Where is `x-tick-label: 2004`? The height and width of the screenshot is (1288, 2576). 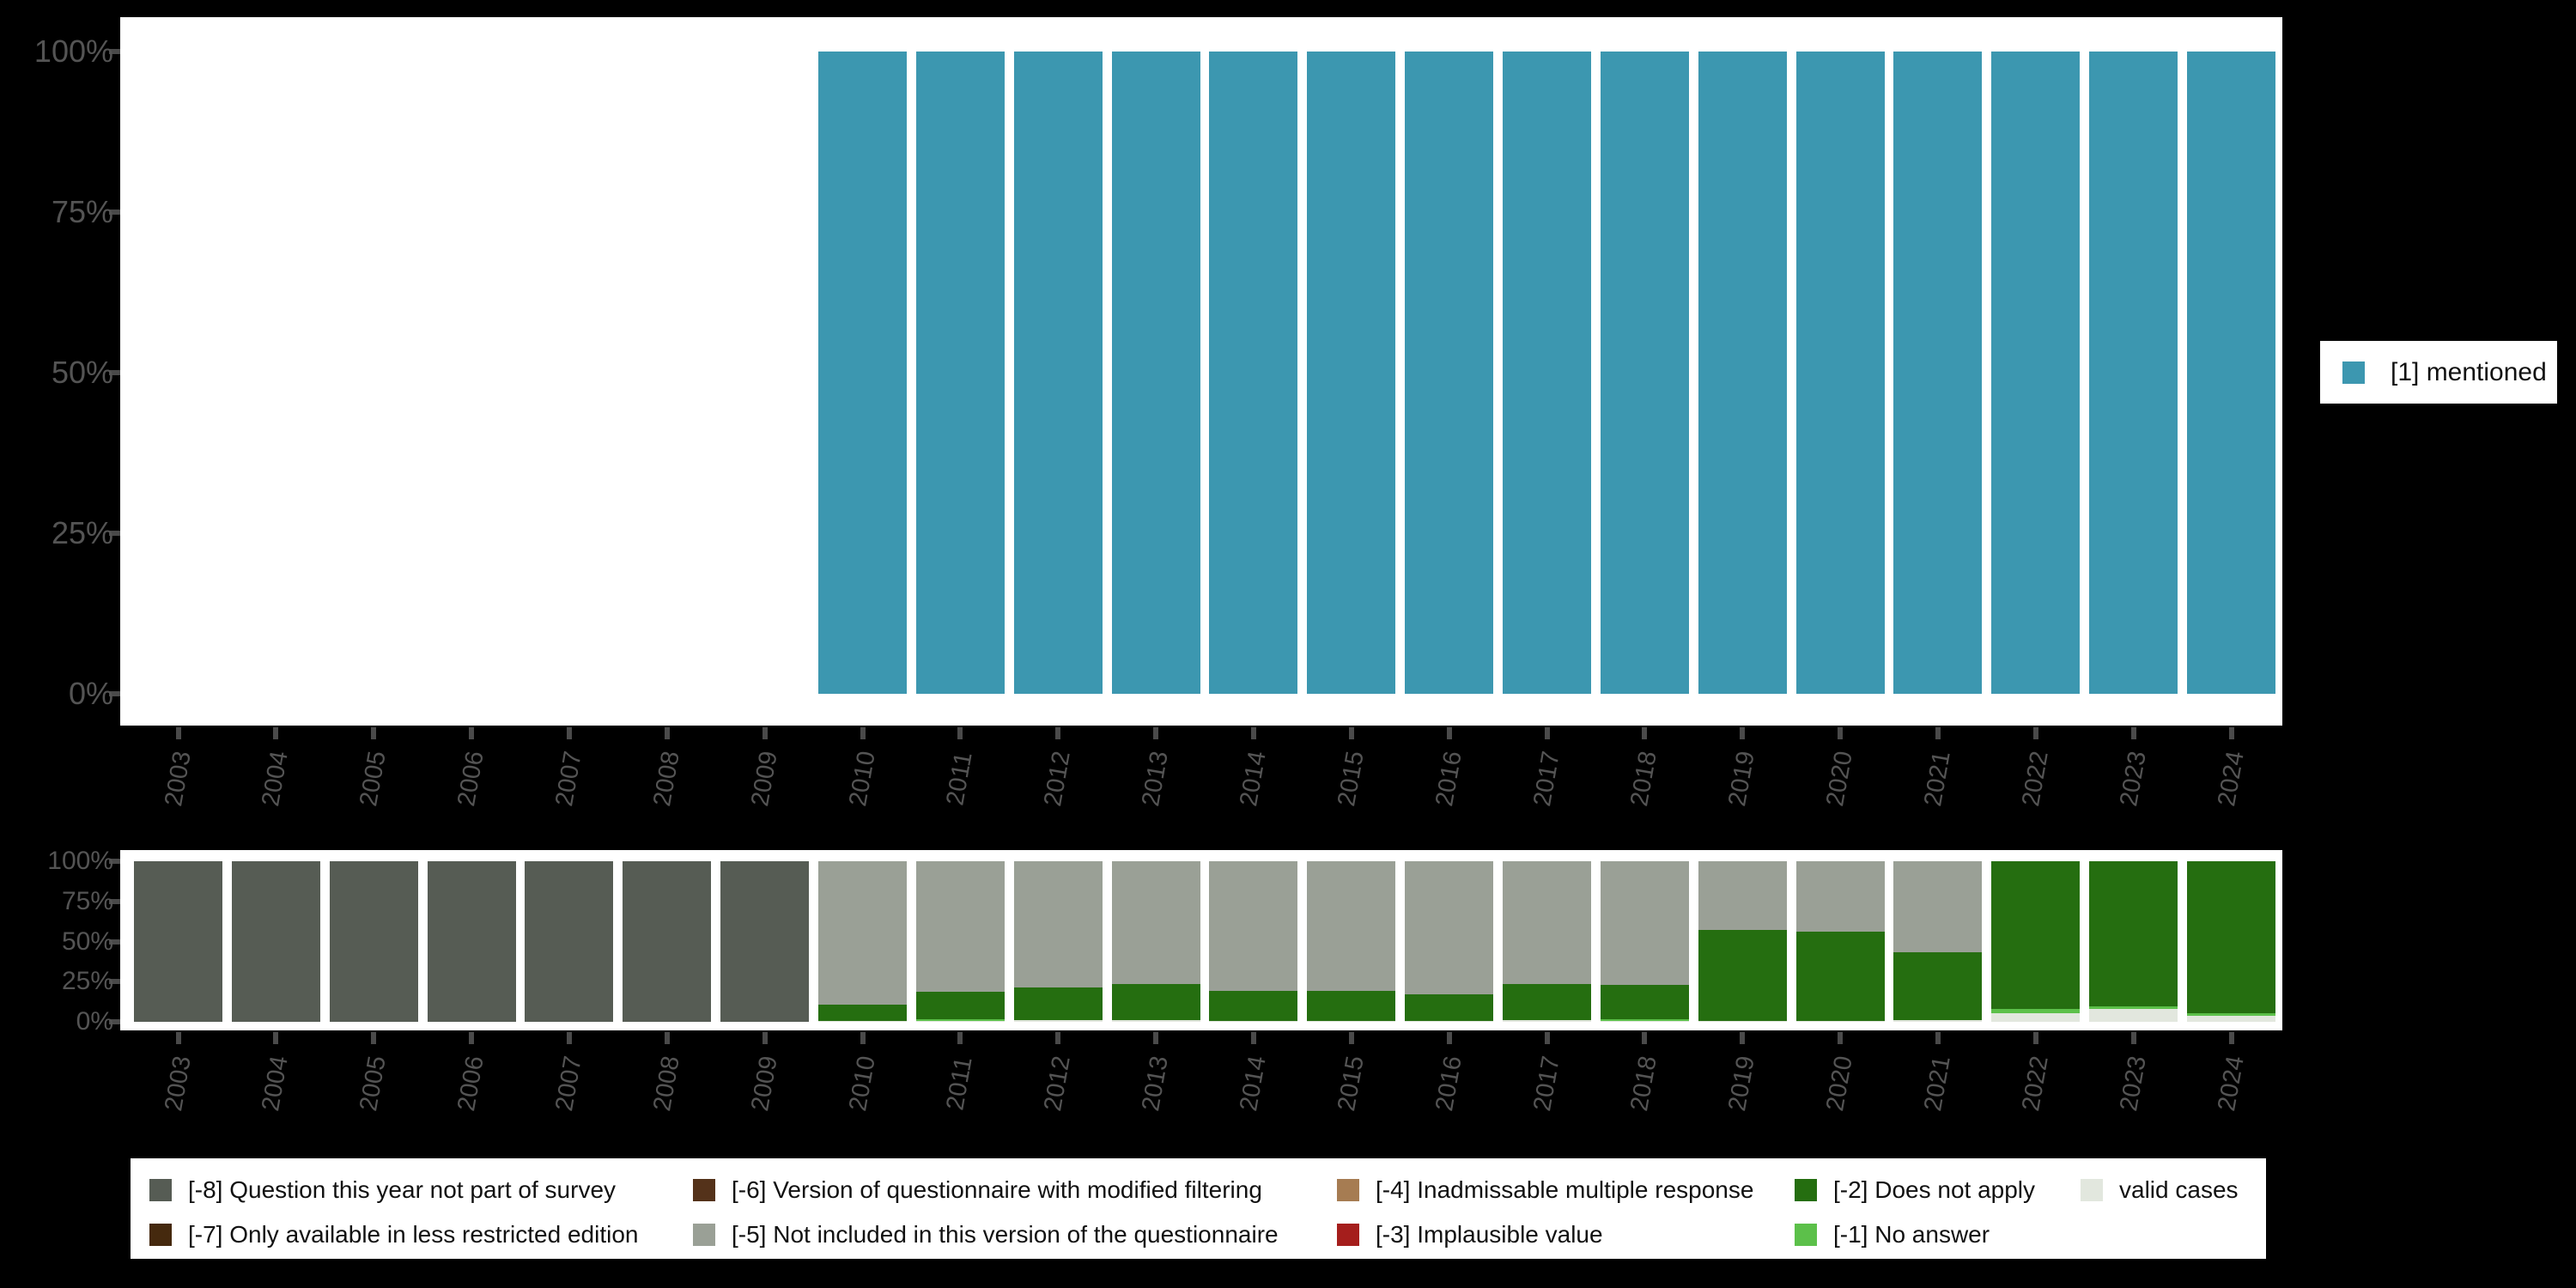
x-tick-label: 2004 is located at coordinates (276, 779).